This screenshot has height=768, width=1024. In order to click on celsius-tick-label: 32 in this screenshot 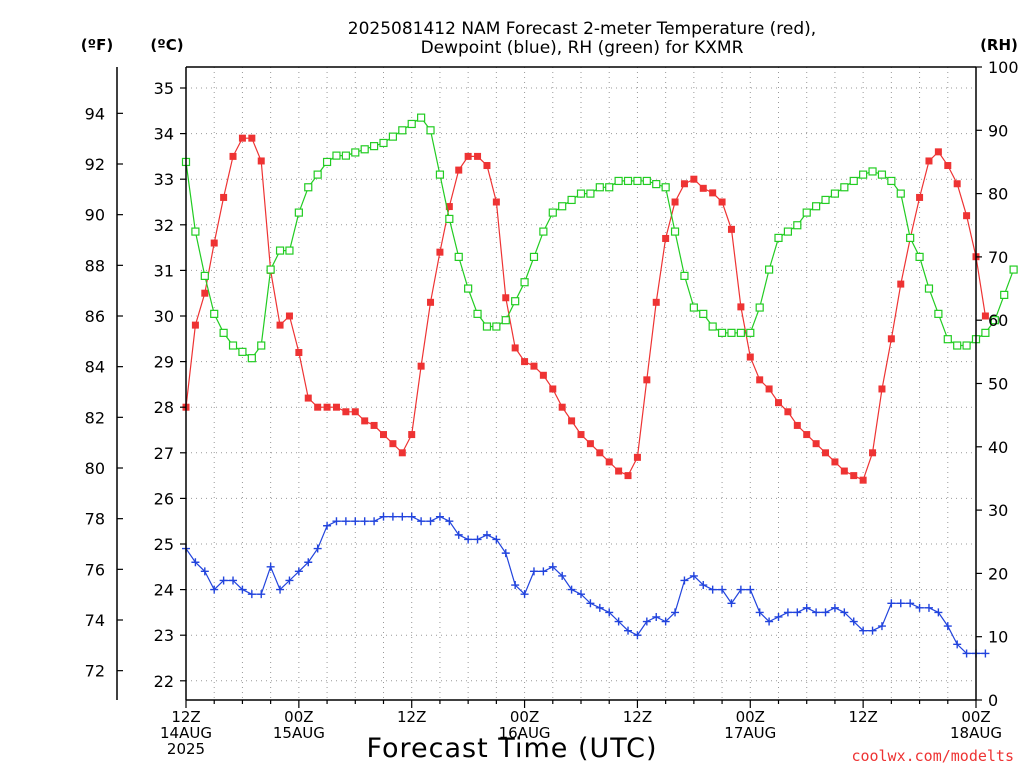, I will do `click(164, 225)`.